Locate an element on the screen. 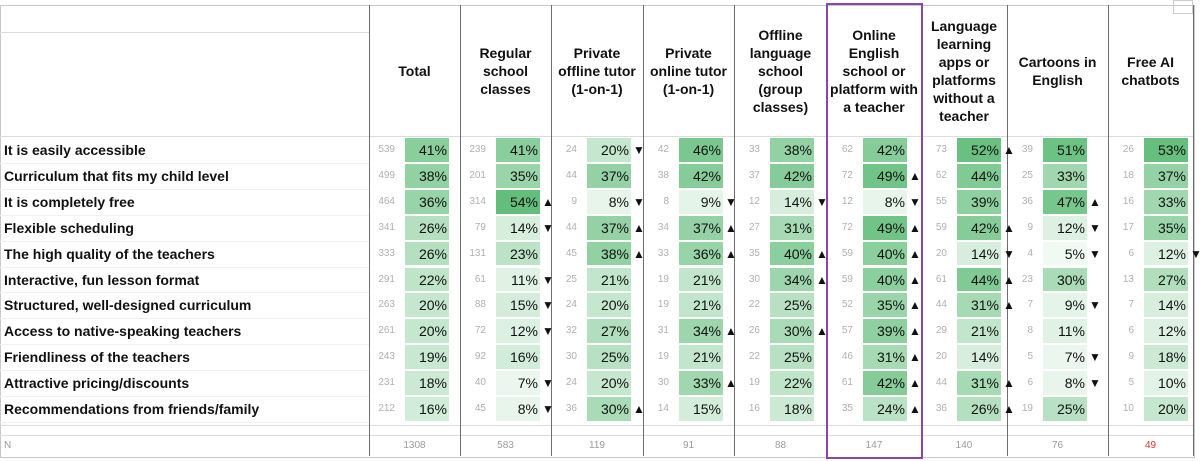  cell-percent: 23% is located at coordinates (523, 253).